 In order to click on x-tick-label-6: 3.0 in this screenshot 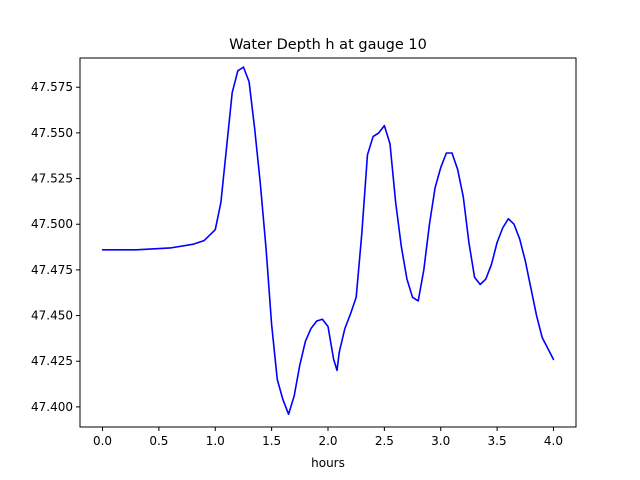, I will do `click(440, 441)`.